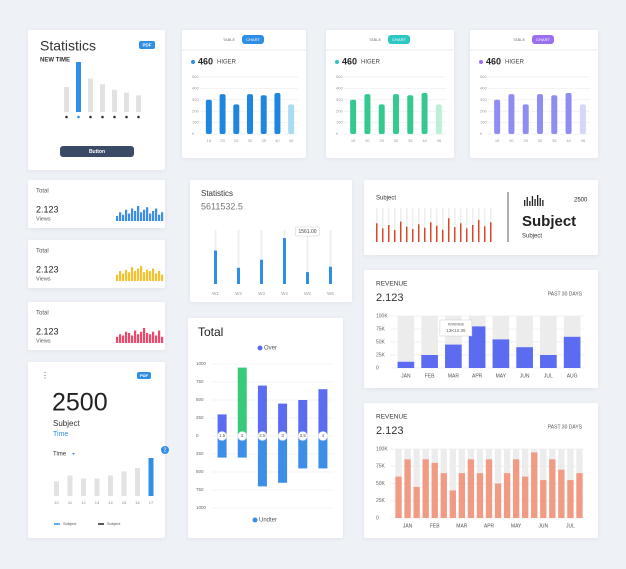 The height and width of the screenshot is (569, 626). What do you see at coordinates (424, 140) in the screenshot?
I see `x-tick-label: 40` at bounding box center [424, 140].